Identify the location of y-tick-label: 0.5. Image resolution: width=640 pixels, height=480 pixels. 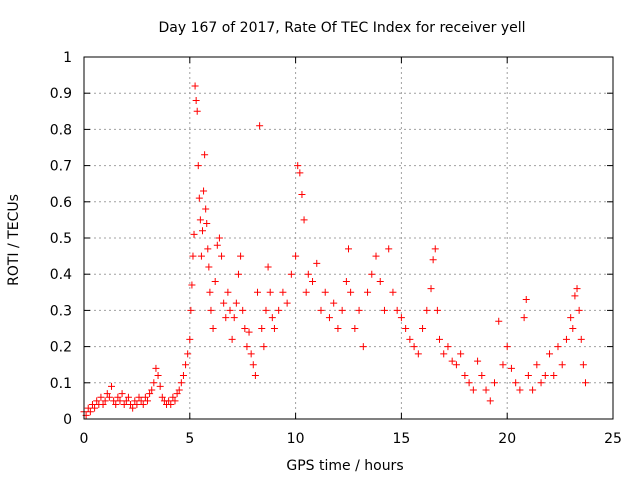
(61, 239).